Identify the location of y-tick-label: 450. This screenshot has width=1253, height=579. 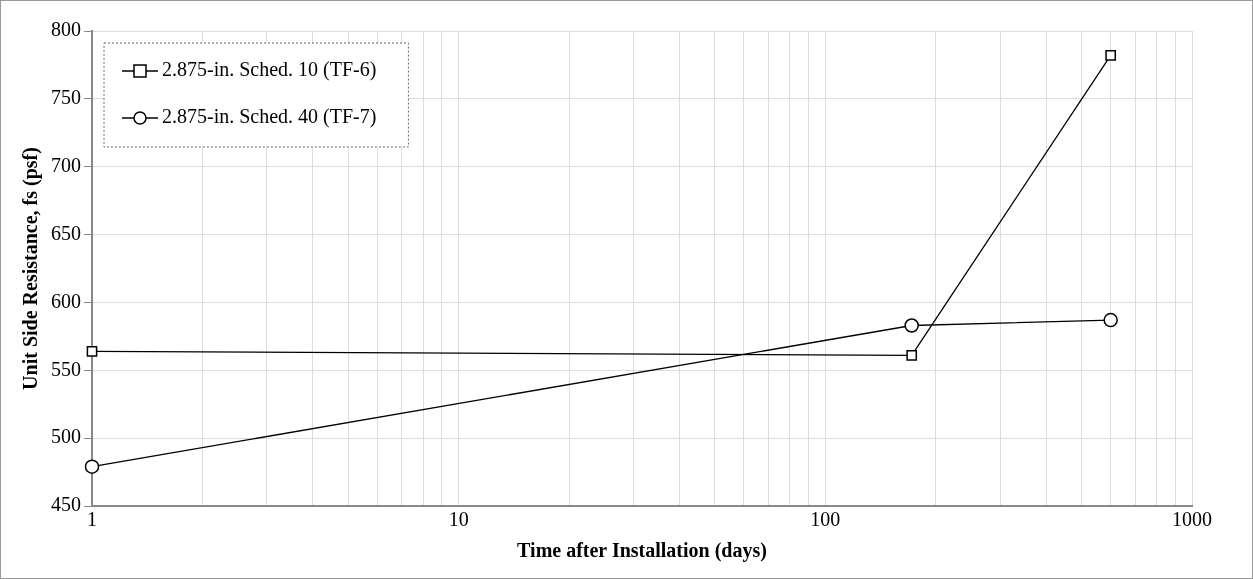
(66, 504).